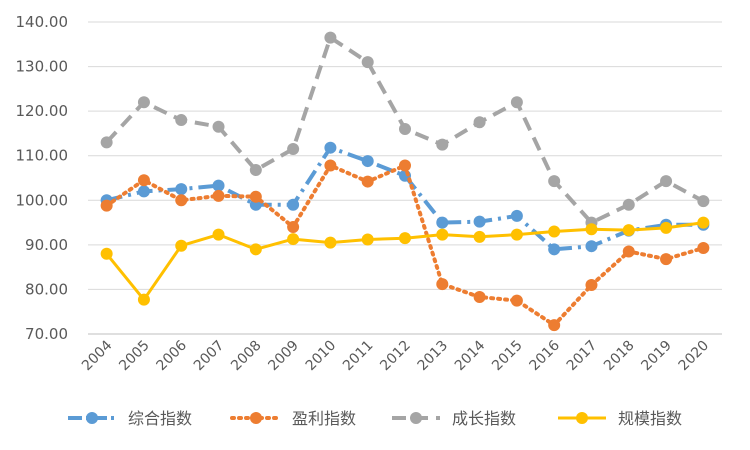  Describe the element at coordinates (694, 356) in the screenshot. I see `x-tick-label: 2020` at that location.